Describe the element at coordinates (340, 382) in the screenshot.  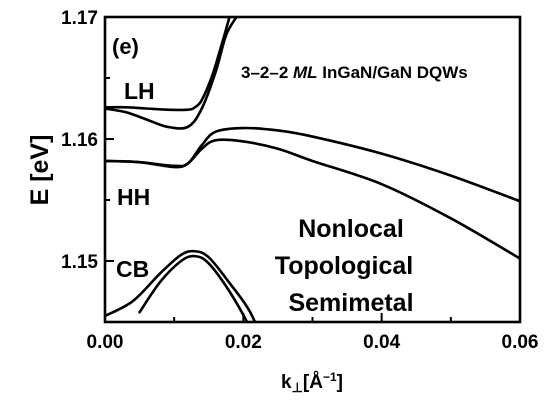
I see `x-axis-title-close: ]` at that location.